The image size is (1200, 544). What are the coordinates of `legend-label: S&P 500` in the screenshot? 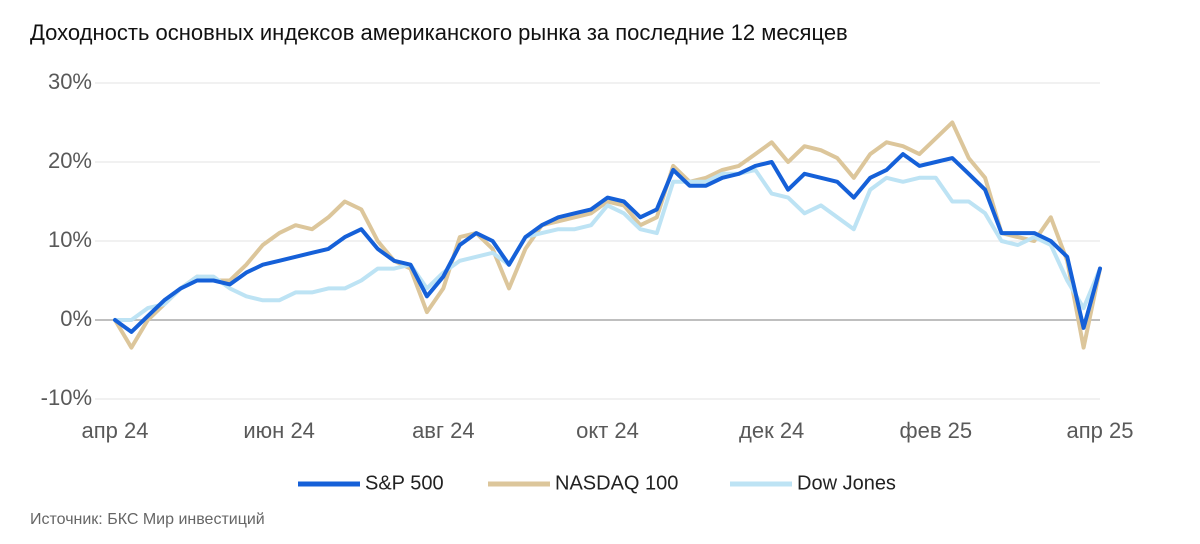 It's located at (404, 483).